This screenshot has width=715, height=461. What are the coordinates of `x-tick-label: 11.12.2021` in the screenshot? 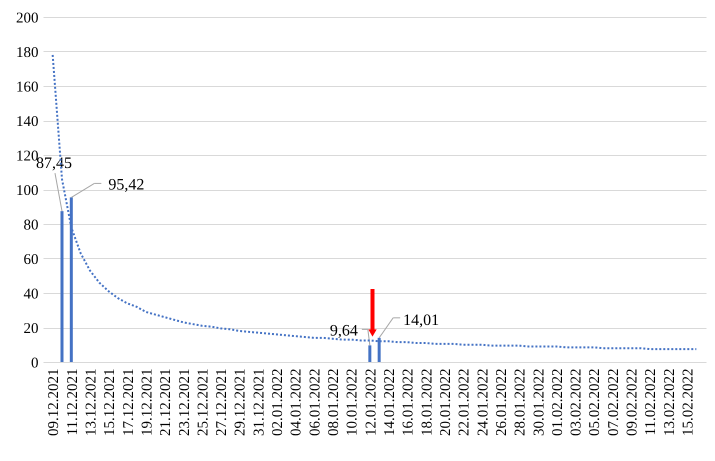 It's located at (72, 402).